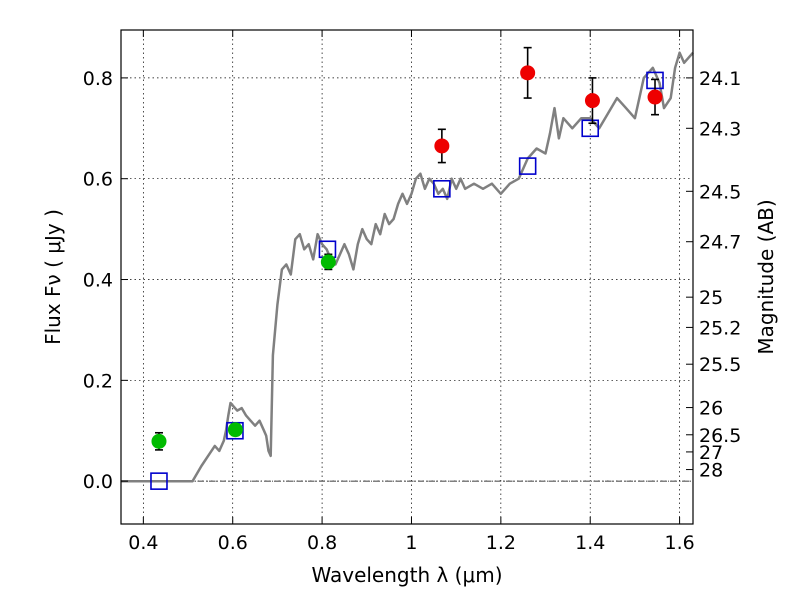 Image resolution: width=800 pixels, height=600 pixels. I want to click on y-axis-ticks: 0.0 0.2 0.4 0.6 0.8, so click(105, 280).